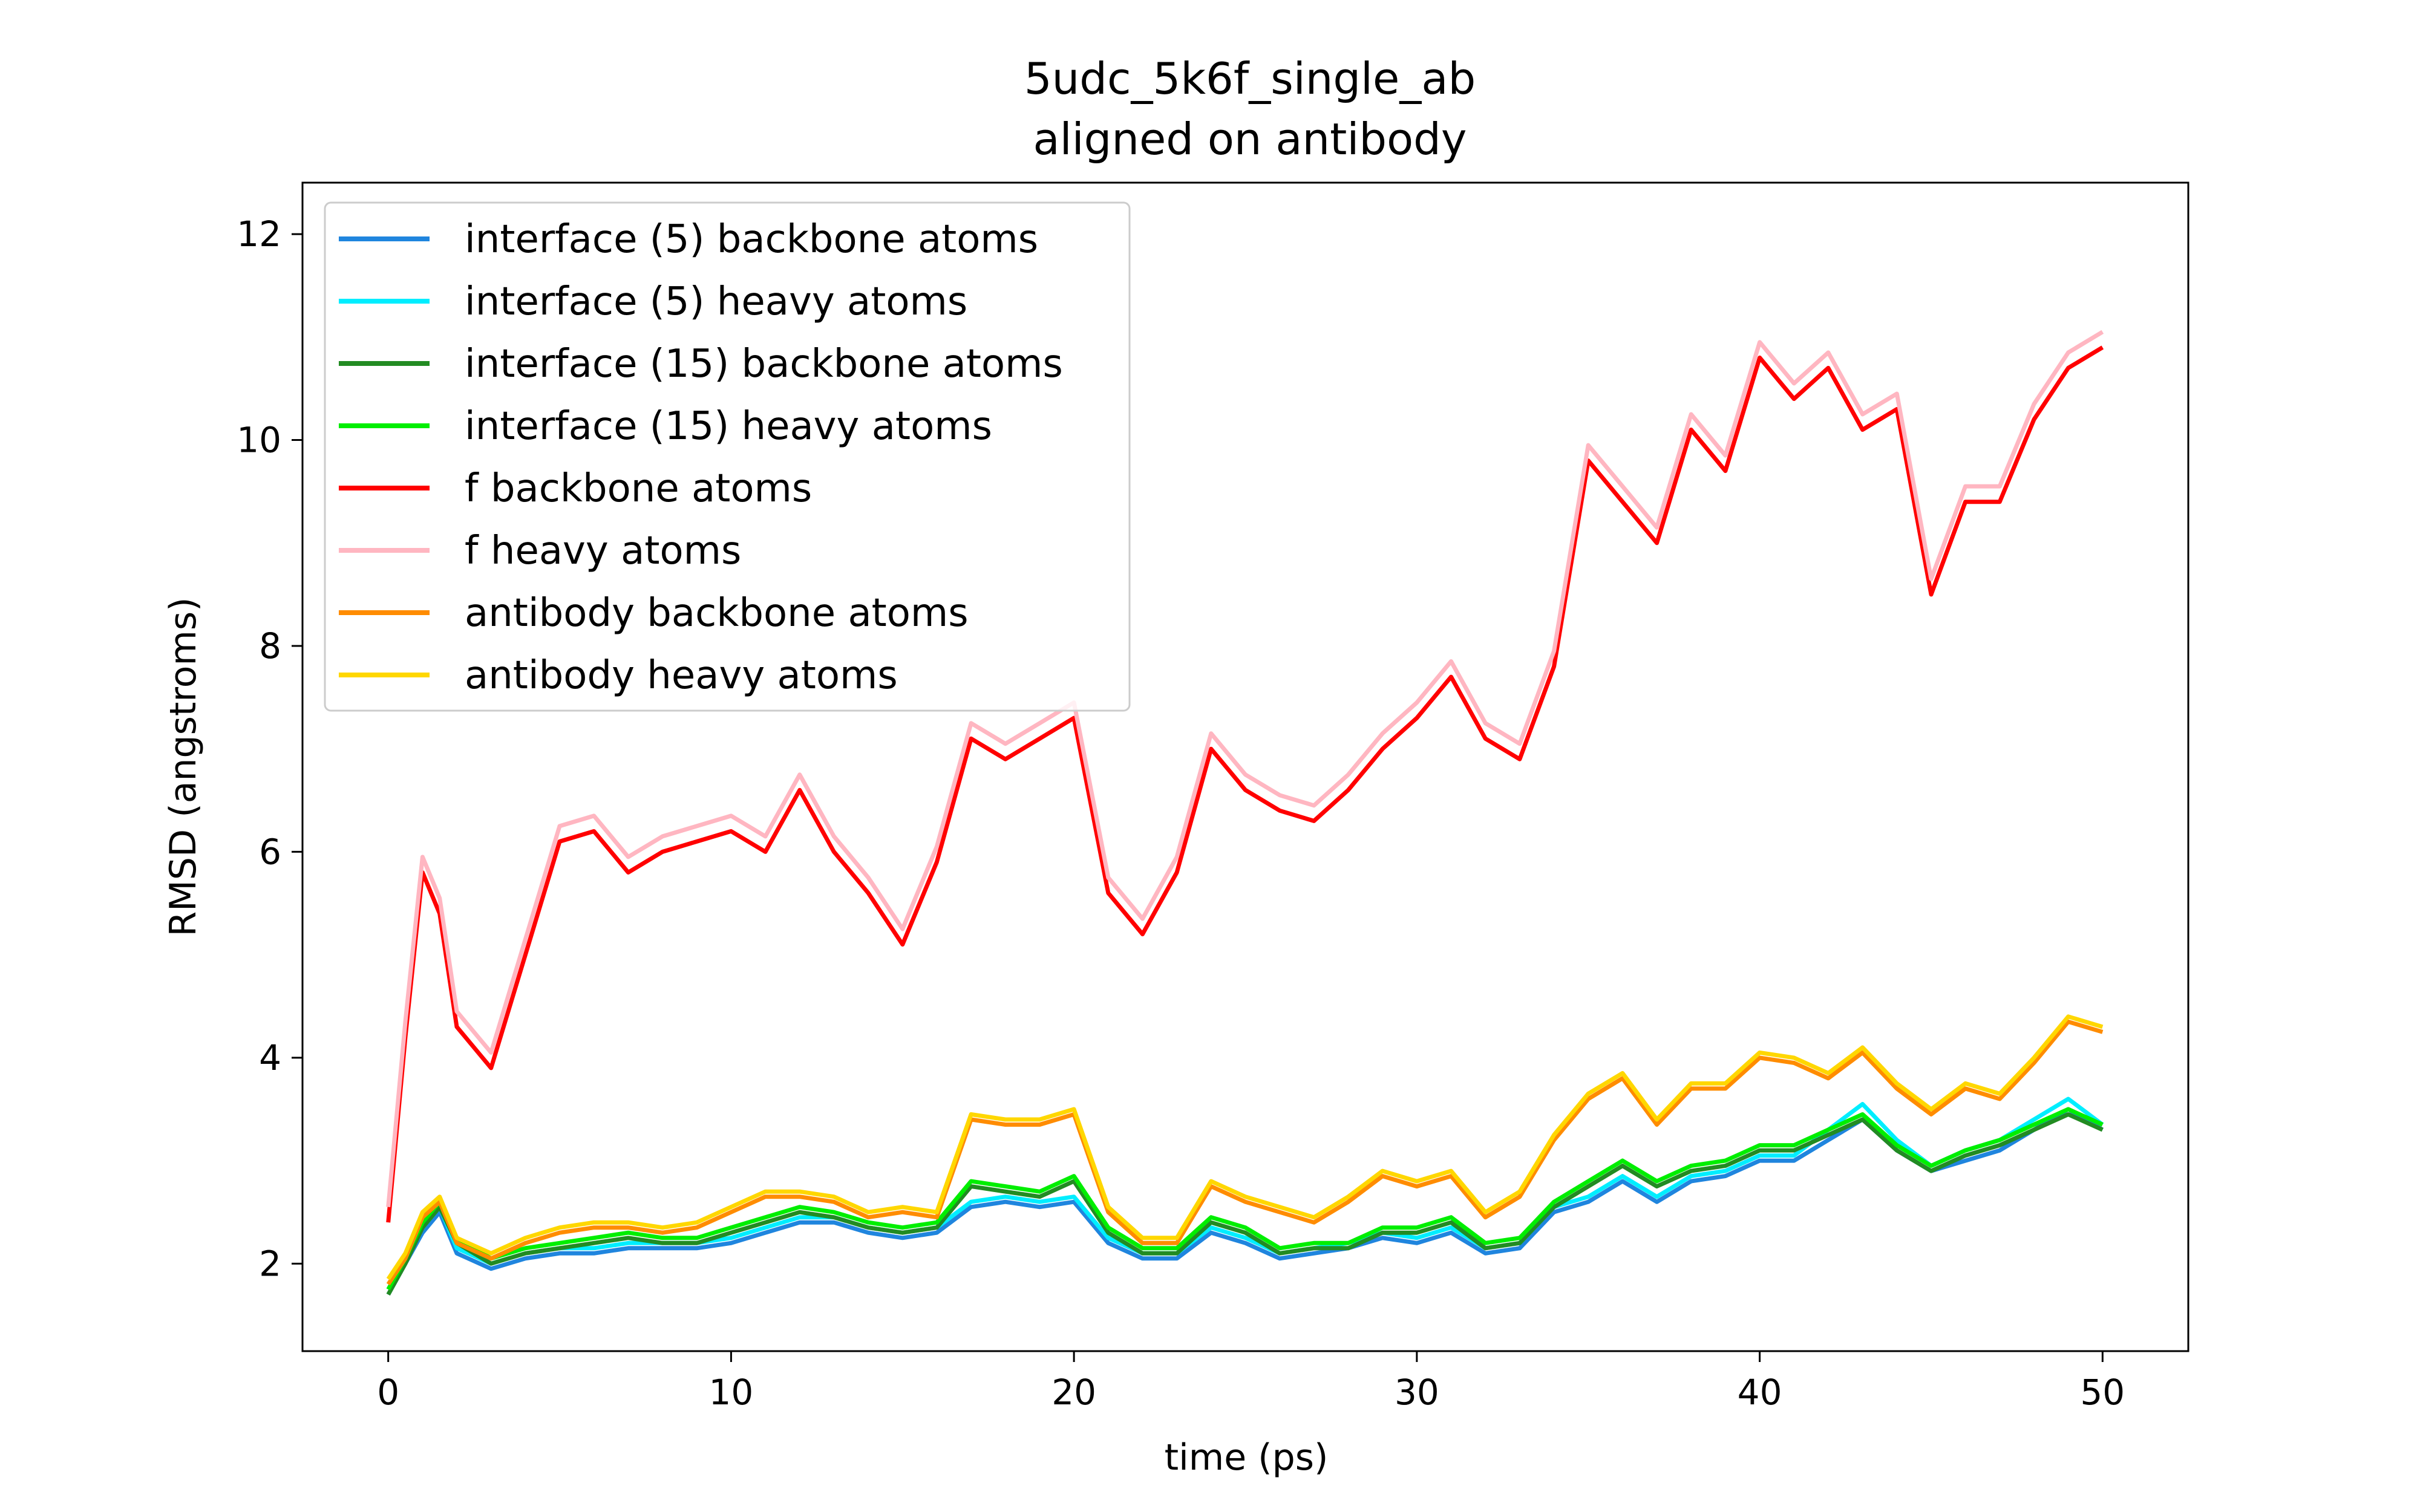 This screenshot has height=1512, width=2420. Describe the element at coordinates (1417, 1392) in the screenshot. I see `x-tick-label: 30` at that location.